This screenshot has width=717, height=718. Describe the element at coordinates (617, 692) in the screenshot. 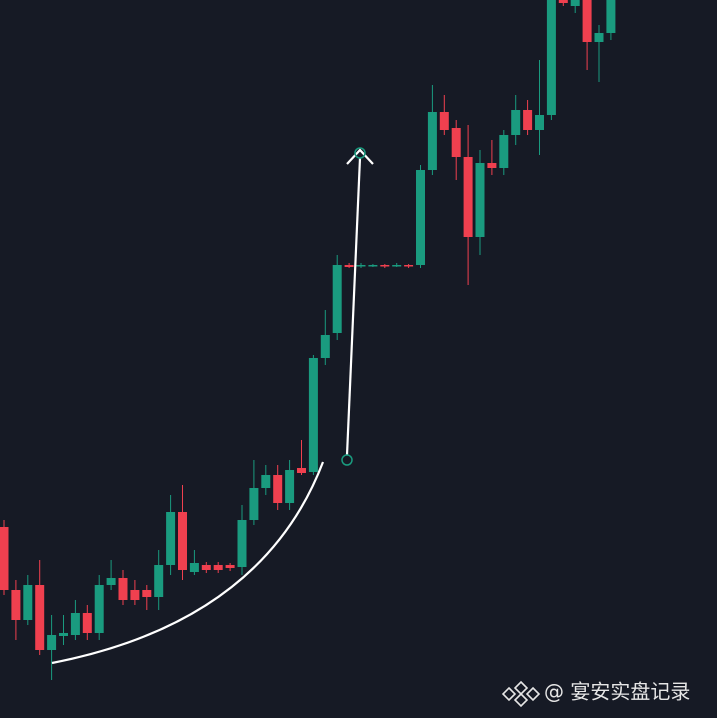

I see `watermark: @ 宴安实盘记录` at that location.